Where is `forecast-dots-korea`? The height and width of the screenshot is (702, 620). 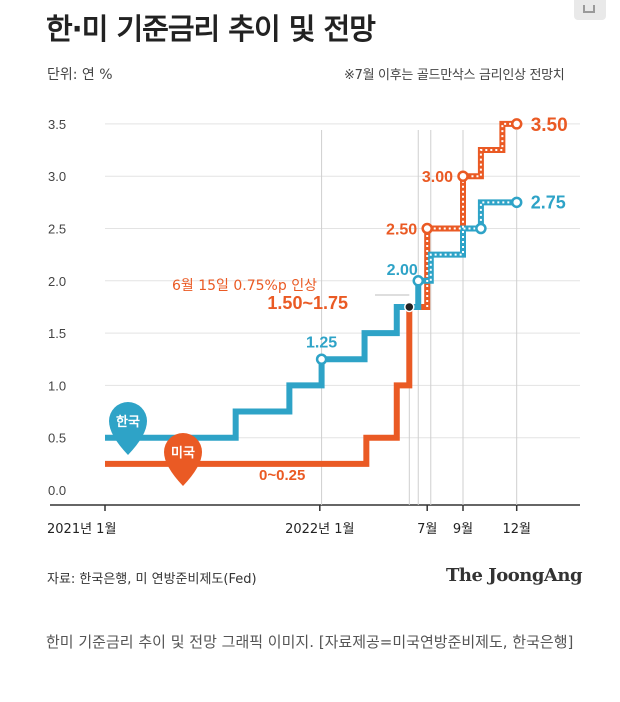
forecast-dots-korea is located at coordinates (473, 241).